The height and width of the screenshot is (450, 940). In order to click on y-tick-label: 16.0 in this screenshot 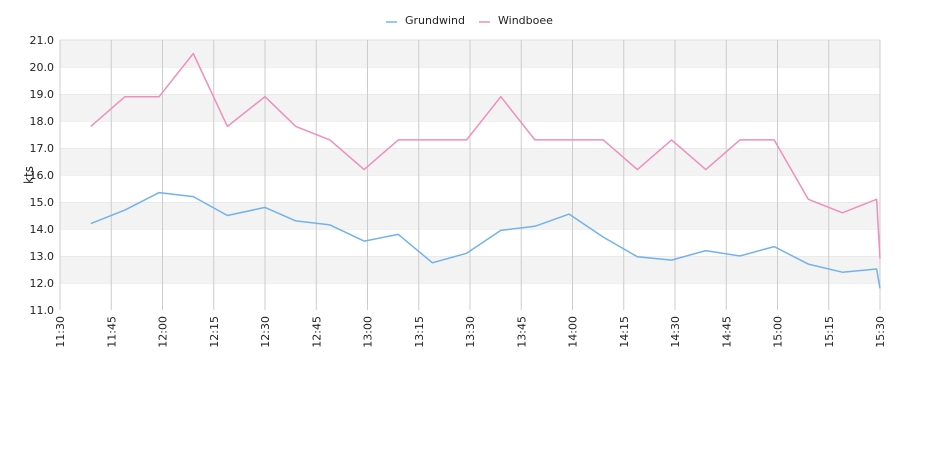, I will do `click(42, 175)`.